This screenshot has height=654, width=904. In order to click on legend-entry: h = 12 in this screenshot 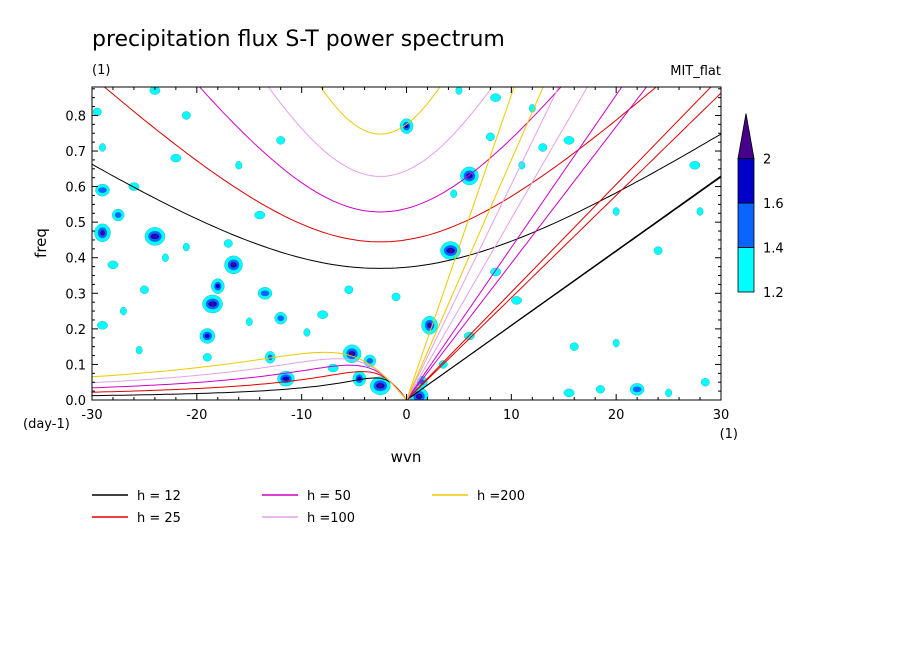, I will do `click(136, 496)`.